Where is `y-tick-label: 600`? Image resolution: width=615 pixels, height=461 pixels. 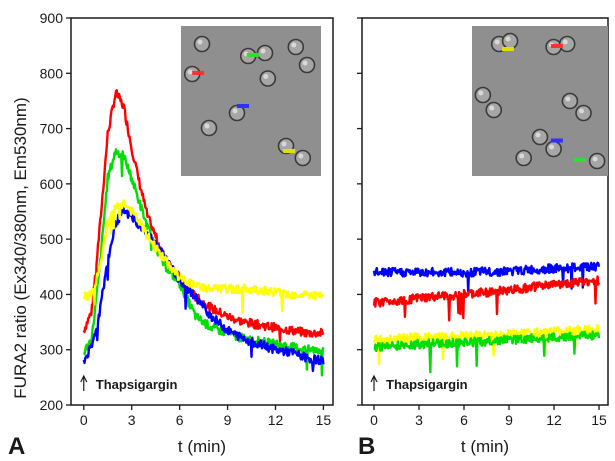 y-tick-label: 600 is located at coordinates (52, 184).